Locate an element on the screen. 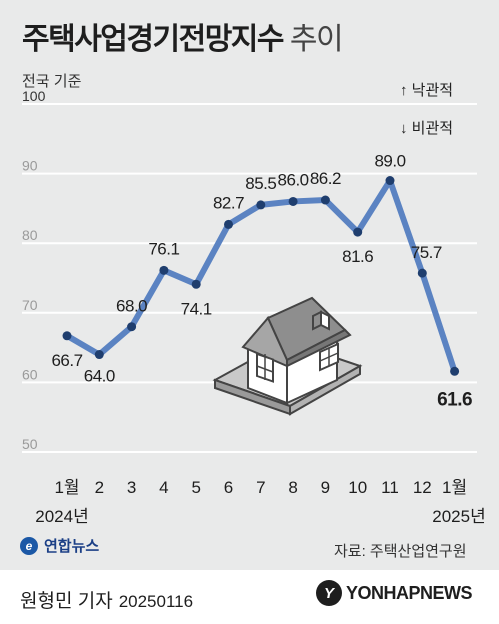 This screenshot has height=624, width=499. x-tick-label: 11 is located at coordinates (390, 487).